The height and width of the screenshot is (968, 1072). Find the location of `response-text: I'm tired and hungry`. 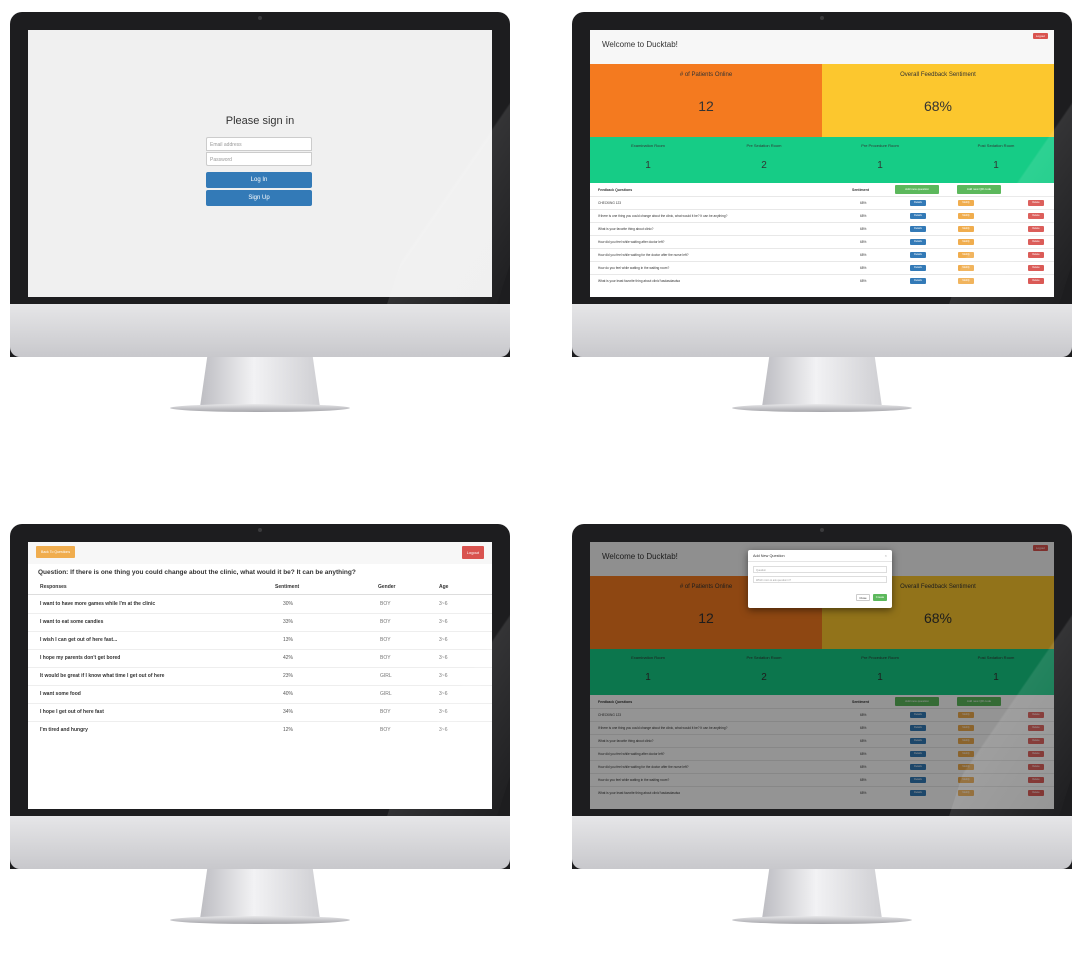

response-text: I'm tired and hungry is located at coordinates (64, 730).